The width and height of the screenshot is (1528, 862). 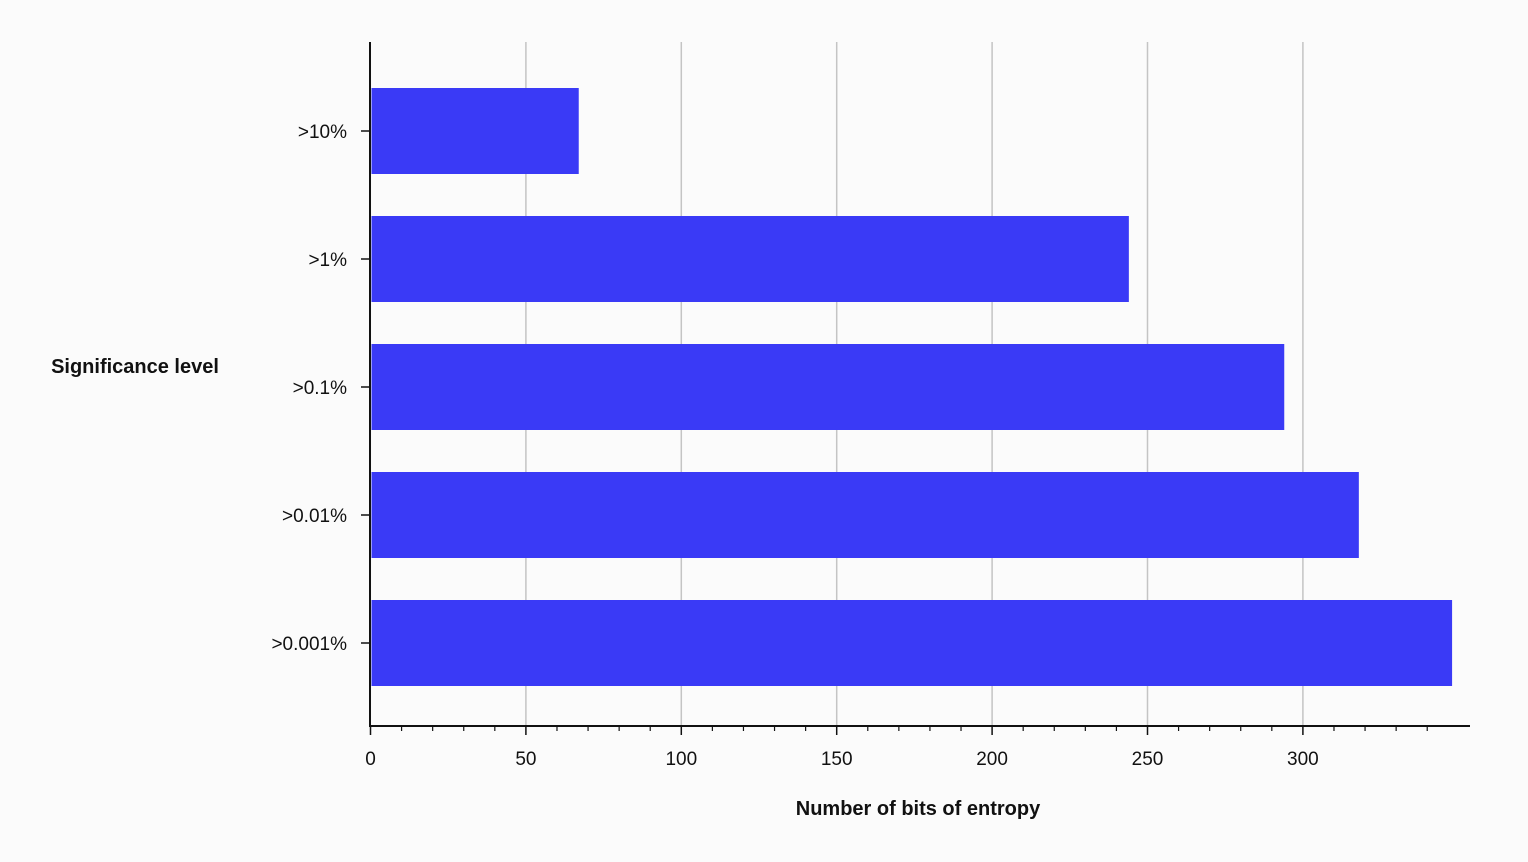 What do you see at coordinates (918, 809) in the screenshot?
I see `x-axis-title: Number of bits of entropy` at bounding box center [918, 809].